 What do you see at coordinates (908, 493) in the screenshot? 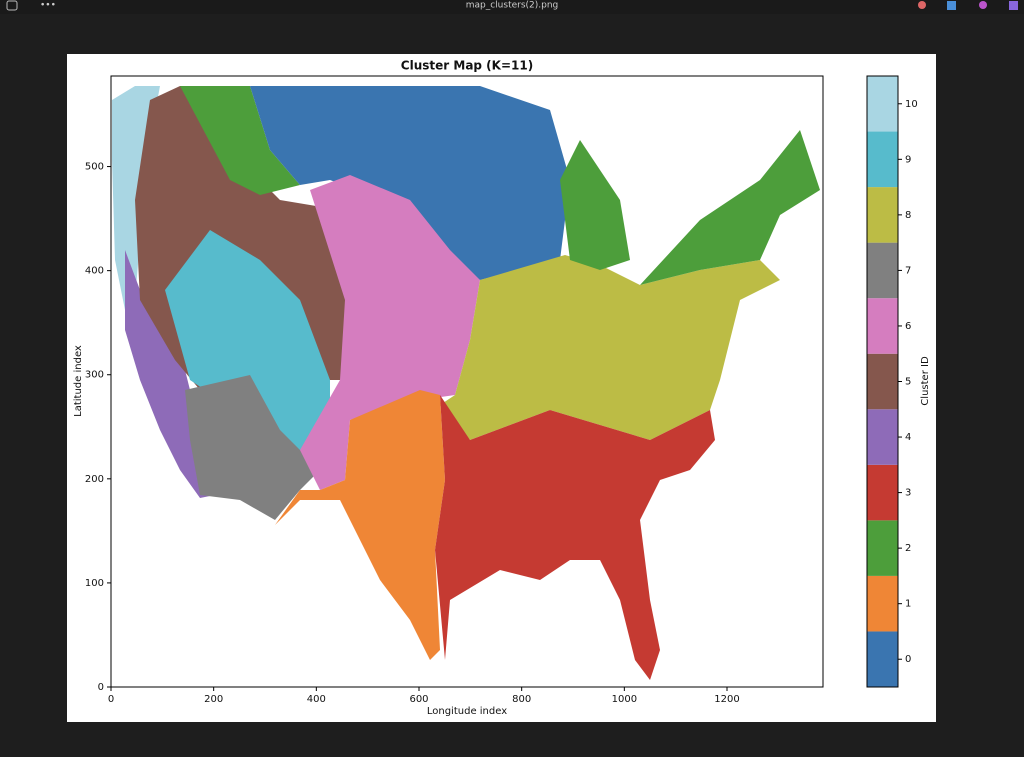
I see `colorbar-tick-label: 3` at bounding box center [908, 493].